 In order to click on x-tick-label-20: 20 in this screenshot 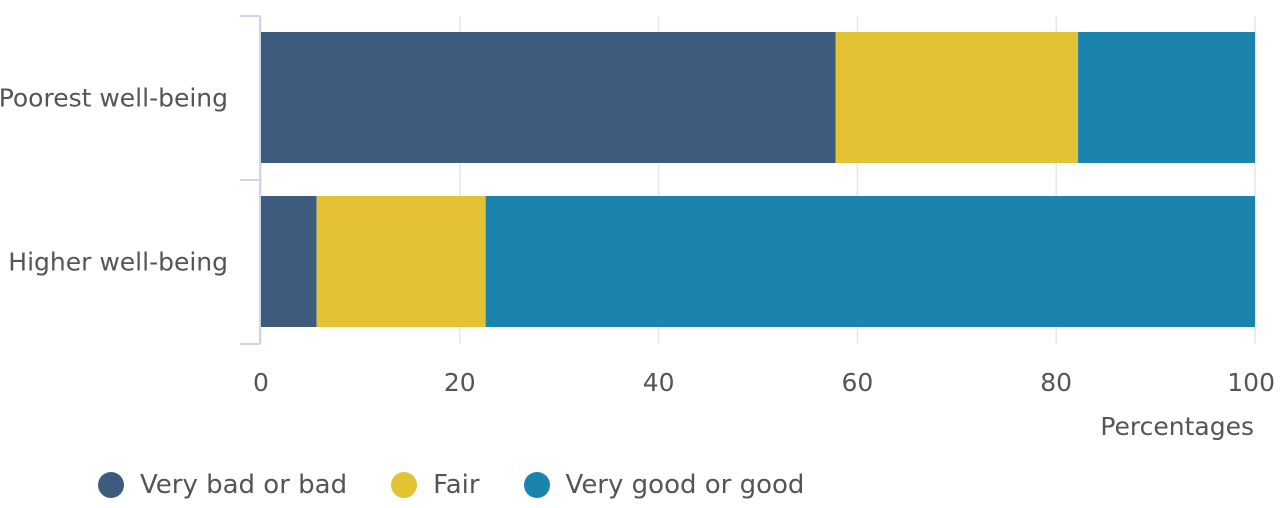, I will do `click(460, 382)`.